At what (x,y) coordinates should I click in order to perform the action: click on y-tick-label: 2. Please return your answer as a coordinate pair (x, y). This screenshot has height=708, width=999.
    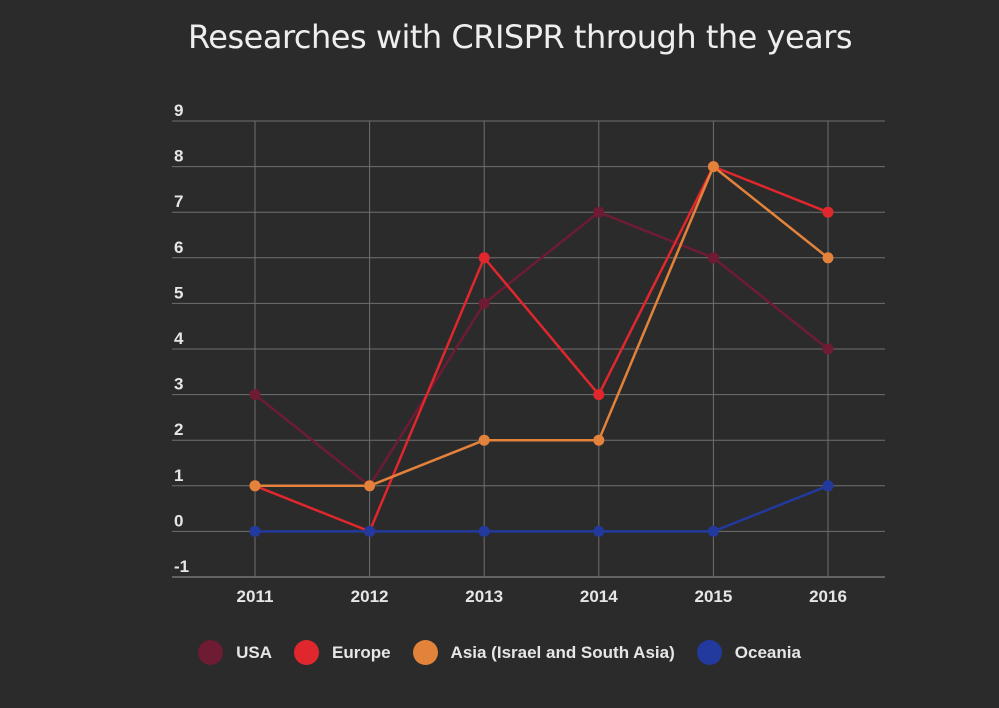
    Looking at the image, I should click on (178, 429).